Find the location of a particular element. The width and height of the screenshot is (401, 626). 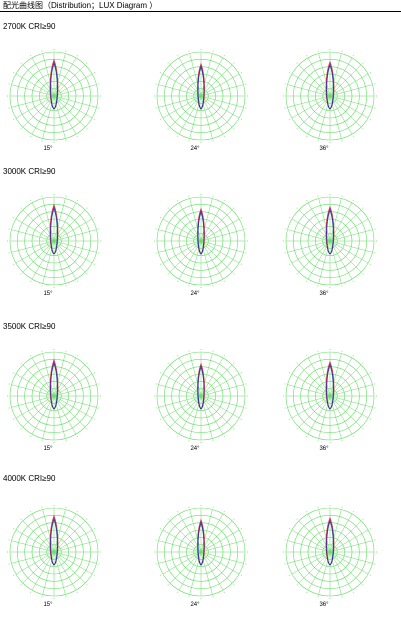

polar-diagram is located at coordinates (54, 396).